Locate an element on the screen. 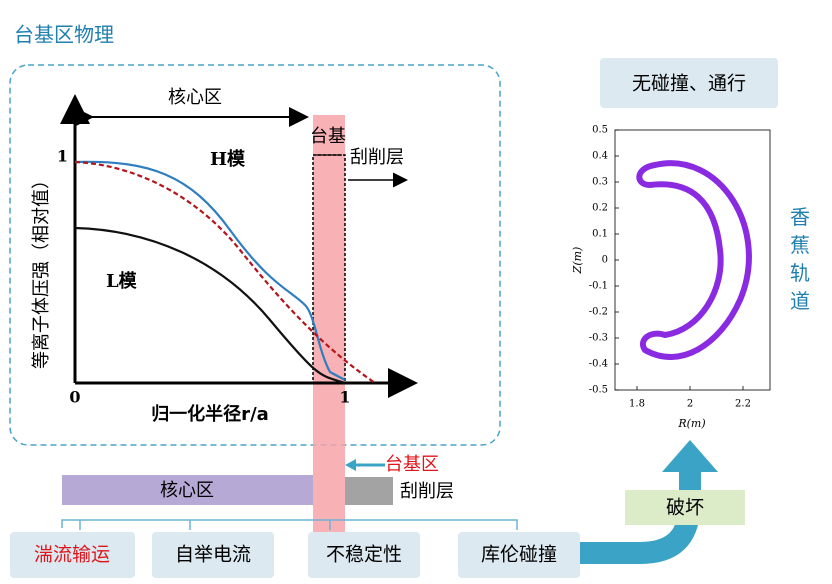  banana-char: 轨 is located at coordinates (800, 273).